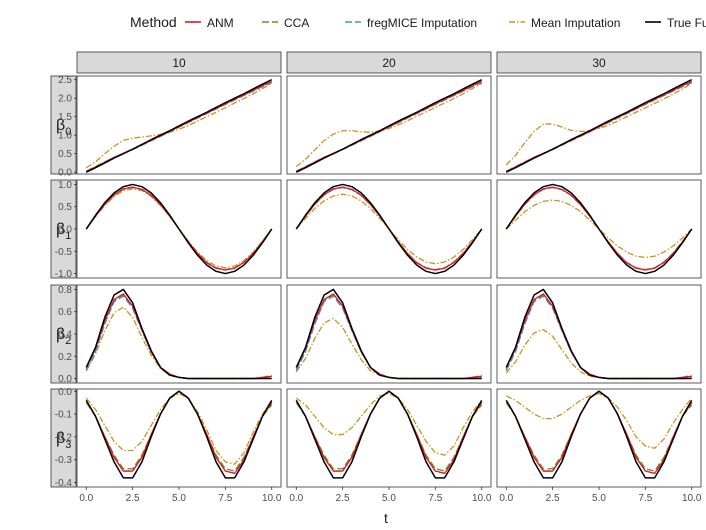 The width and height of the screenshot is (706, 530). I want to click on y-tick-label: -1.0, so click(64, 274).